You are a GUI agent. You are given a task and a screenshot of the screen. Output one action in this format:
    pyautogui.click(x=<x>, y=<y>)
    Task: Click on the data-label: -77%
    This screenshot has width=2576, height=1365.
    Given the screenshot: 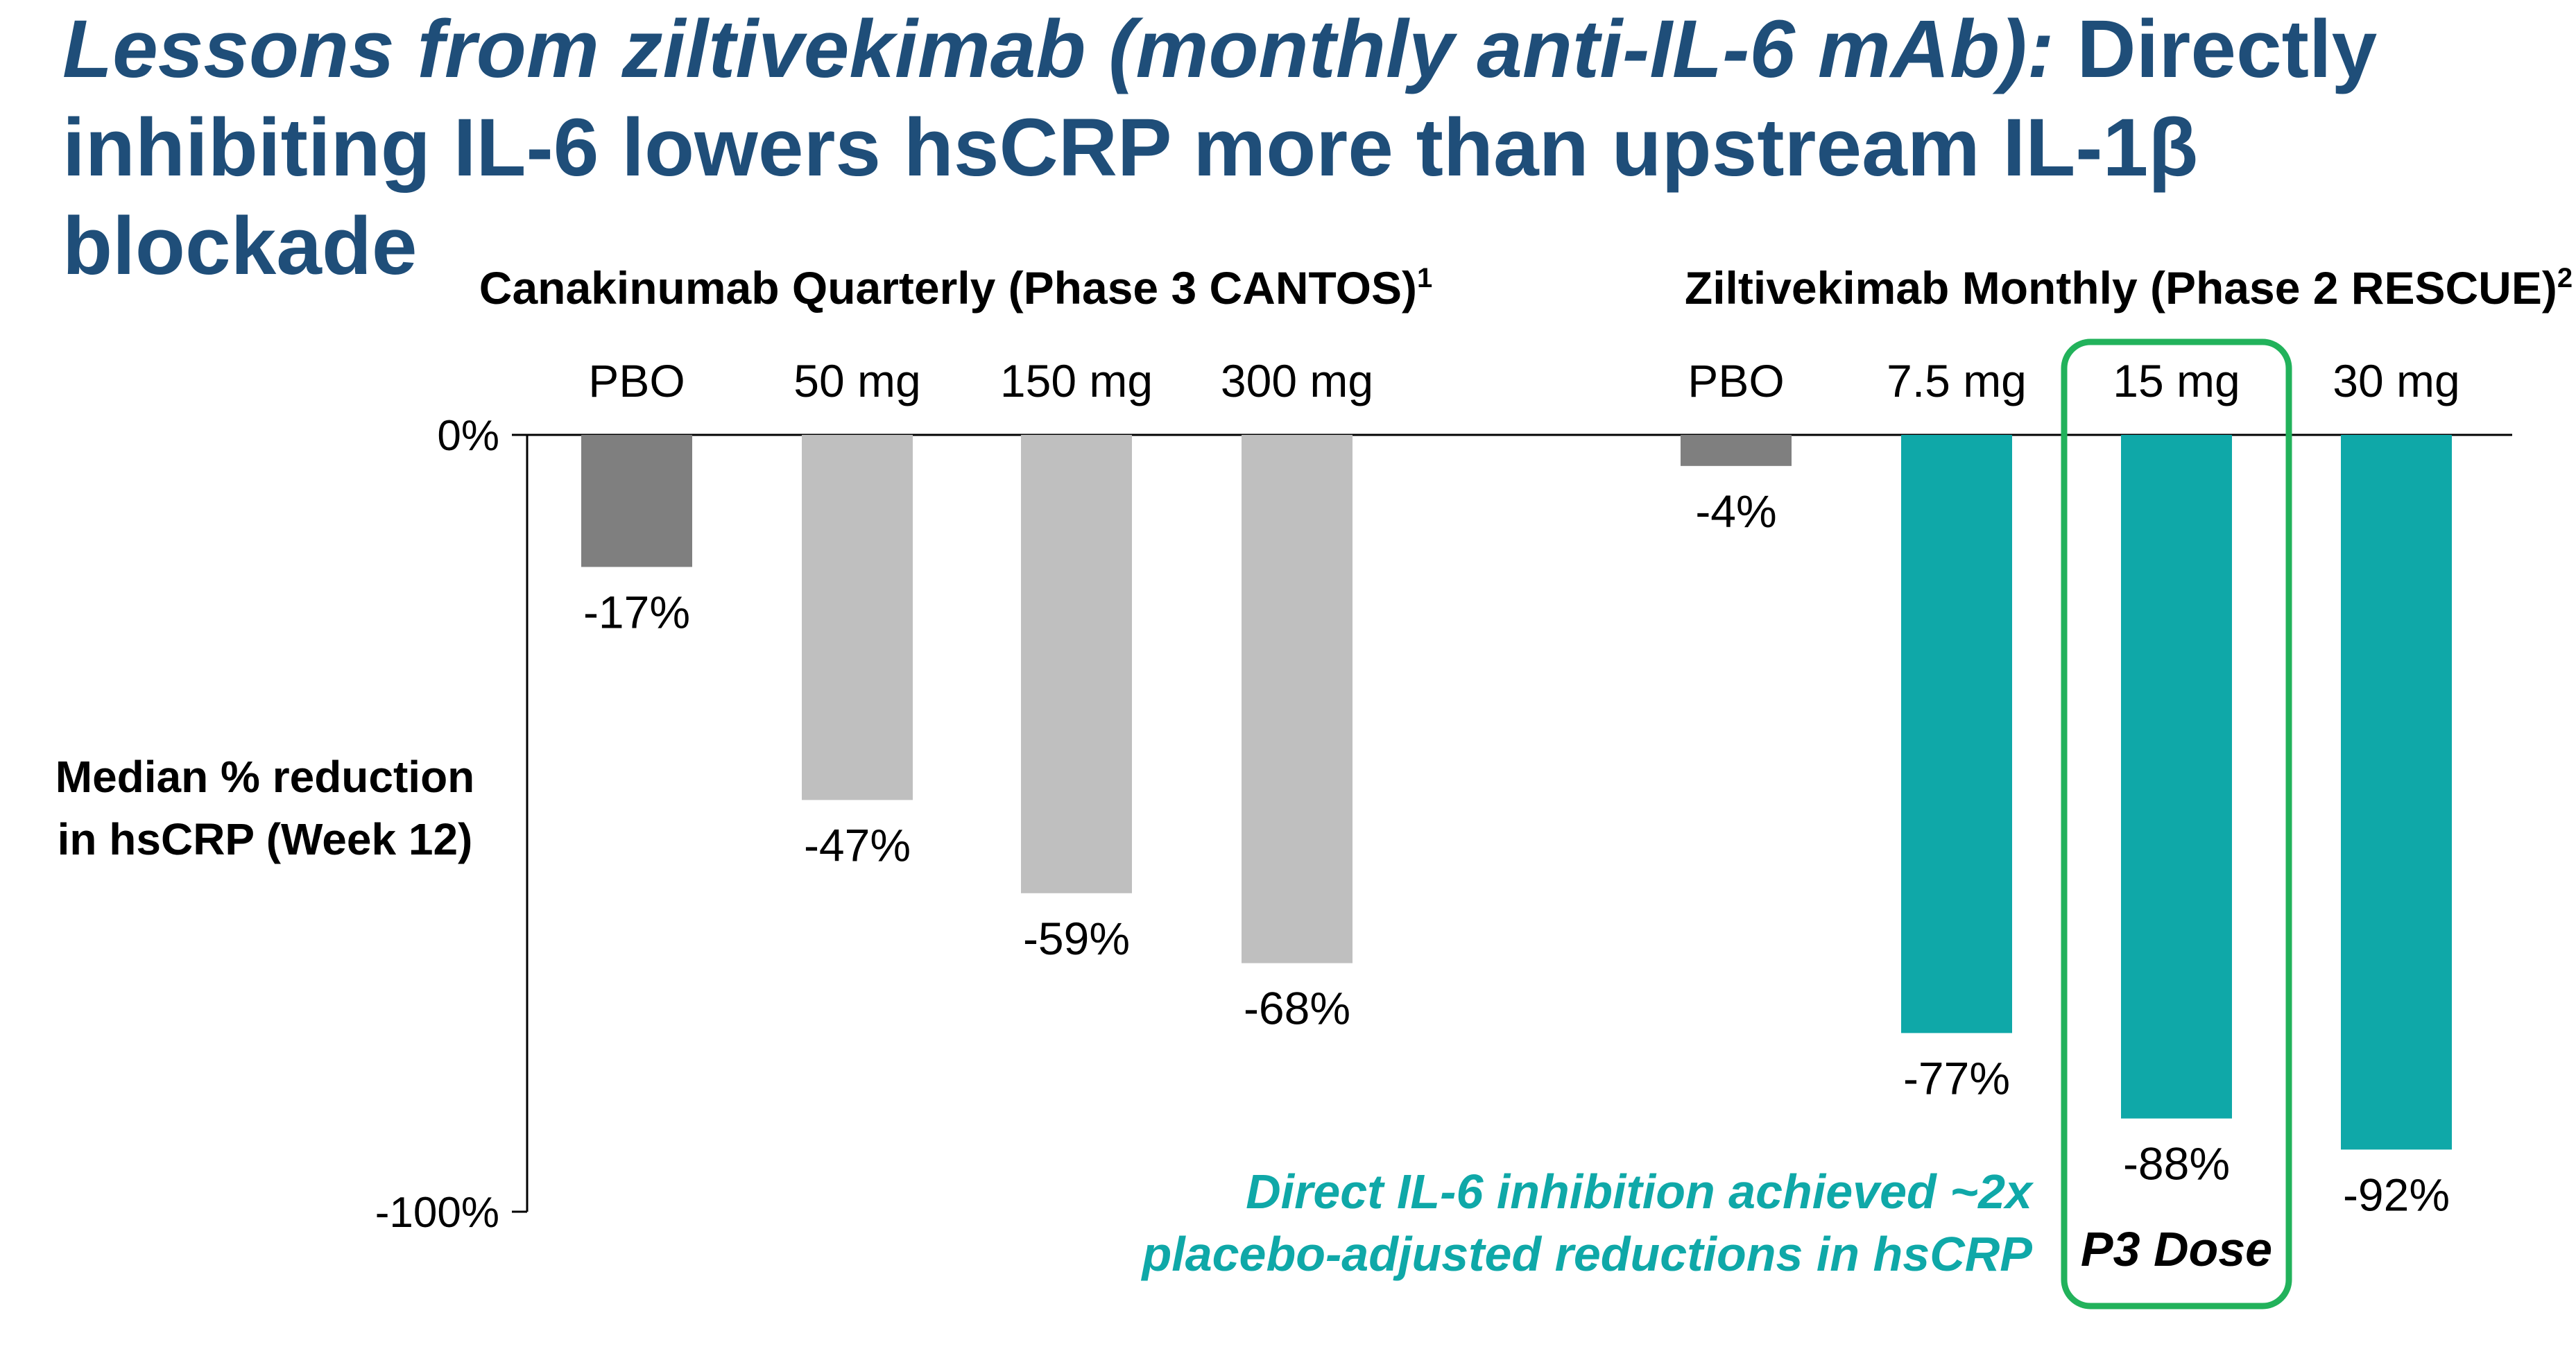 What is the action you would take?
    pyautogui.click(x=1956, y=1078)
    